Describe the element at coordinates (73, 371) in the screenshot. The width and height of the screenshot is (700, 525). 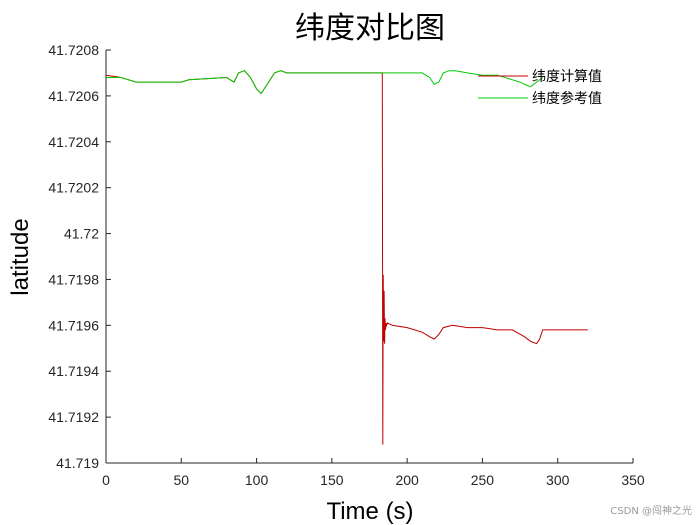
I see `y-tick-label: 41.7194` at that location.